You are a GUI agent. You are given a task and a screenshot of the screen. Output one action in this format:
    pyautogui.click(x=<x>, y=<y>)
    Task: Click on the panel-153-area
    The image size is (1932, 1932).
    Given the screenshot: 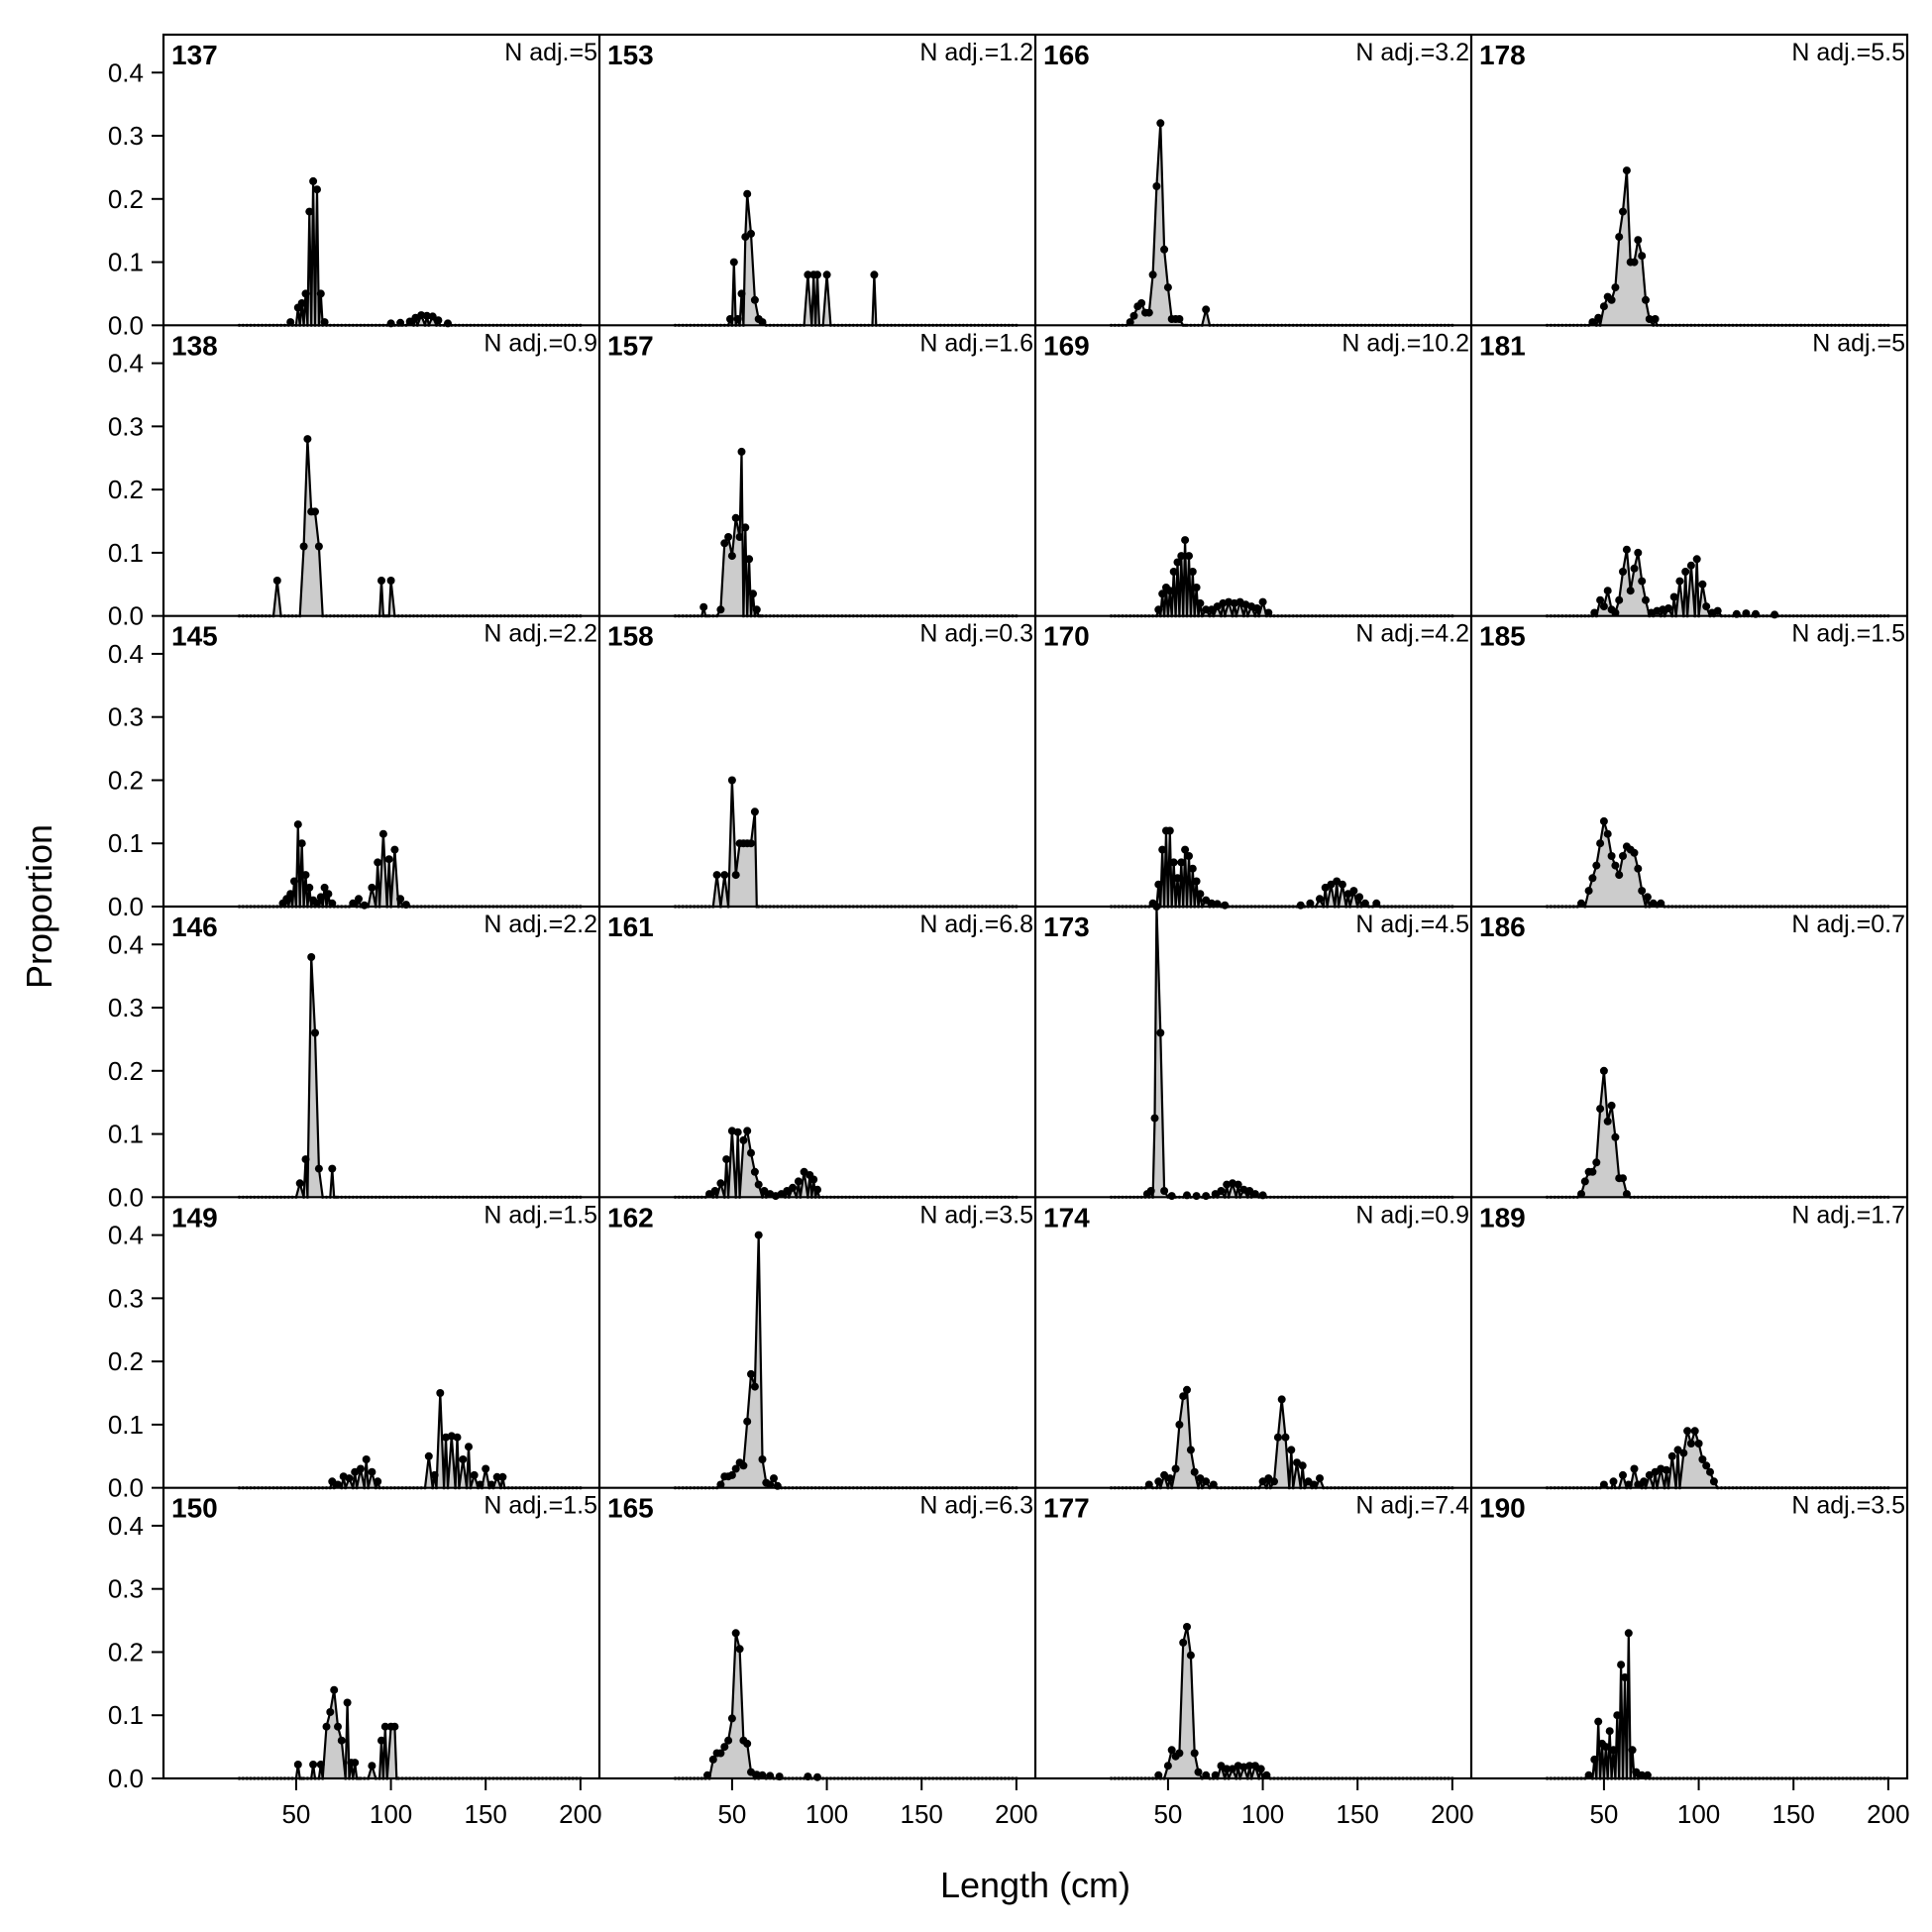 What is the action you would take?
    pyautogui.click(x=846, y=259)
    